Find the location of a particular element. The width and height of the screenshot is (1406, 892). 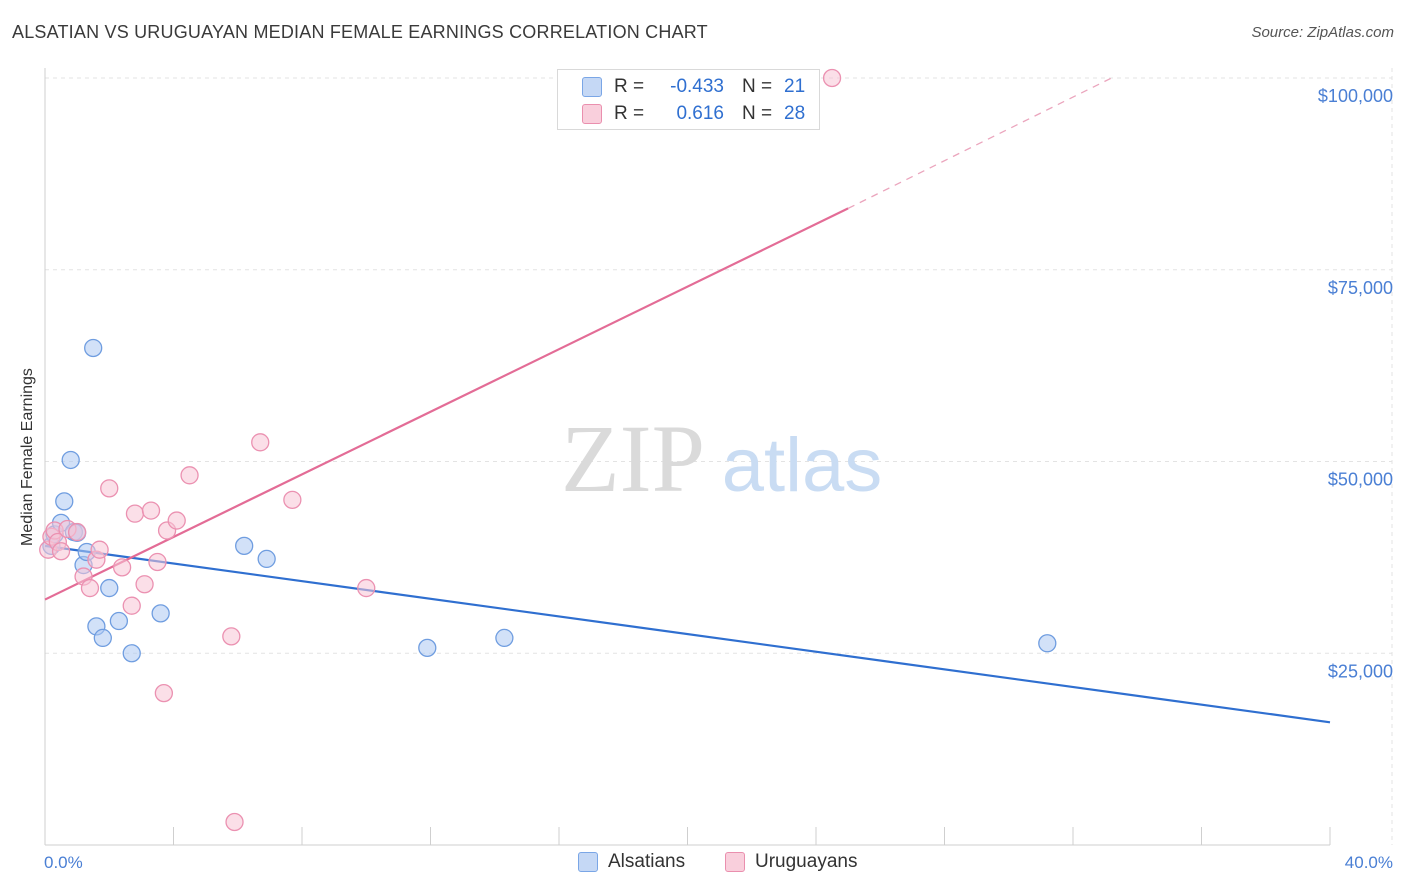

bottom-legend-label-alsatians: Alsatians is located at coordinates (647, 861).